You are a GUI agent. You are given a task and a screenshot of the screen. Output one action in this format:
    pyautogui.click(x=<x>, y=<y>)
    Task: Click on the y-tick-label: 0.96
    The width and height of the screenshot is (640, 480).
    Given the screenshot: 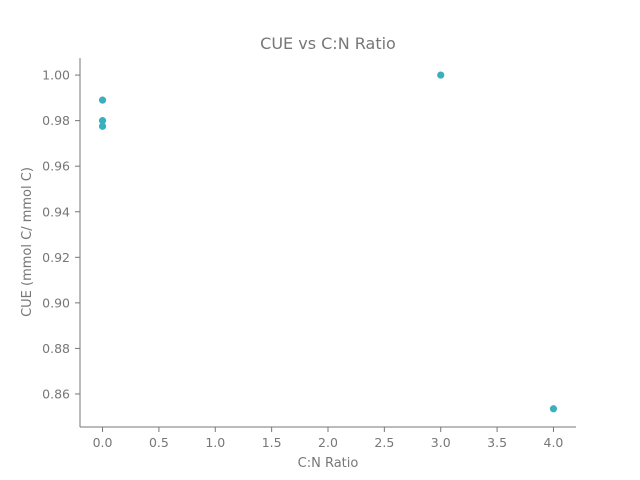 What is the action you would take?
    pyautogui.click(x=56, y=166)
    